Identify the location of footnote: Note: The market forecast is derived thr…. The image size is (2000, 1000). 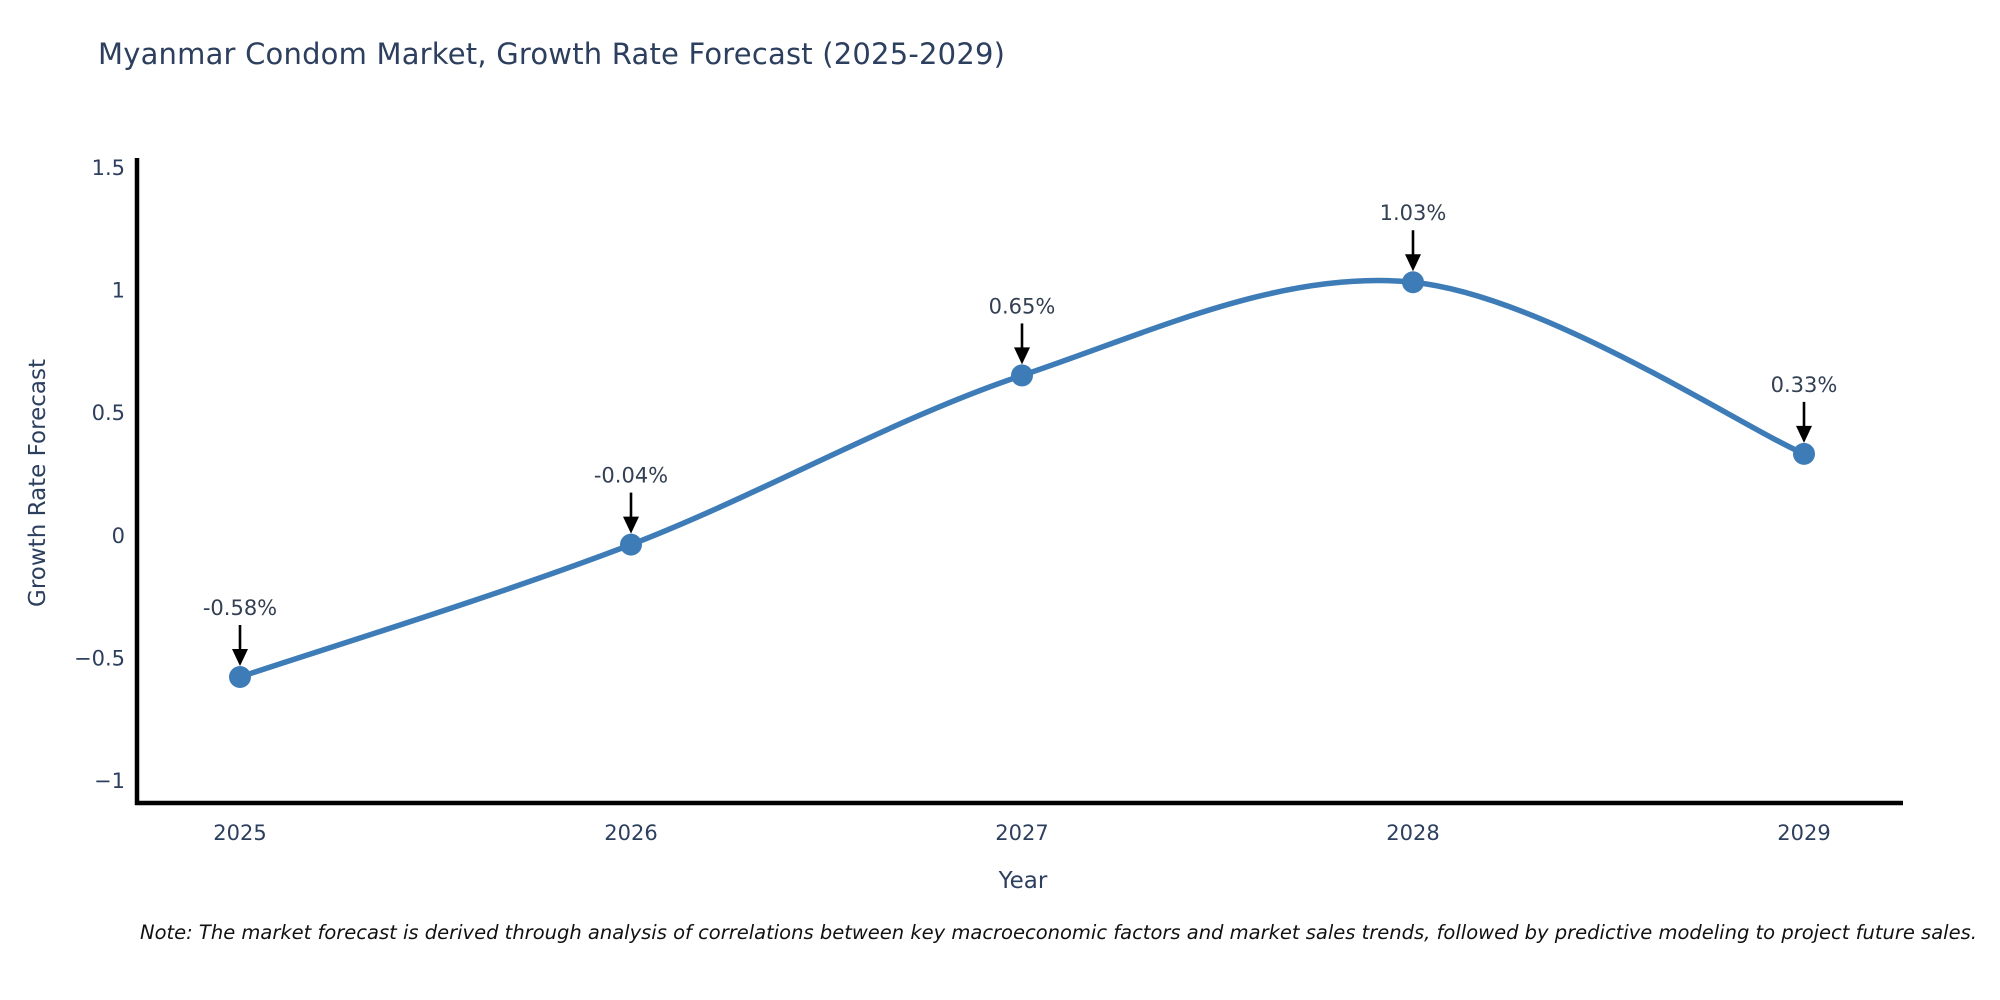
(1058, 932).